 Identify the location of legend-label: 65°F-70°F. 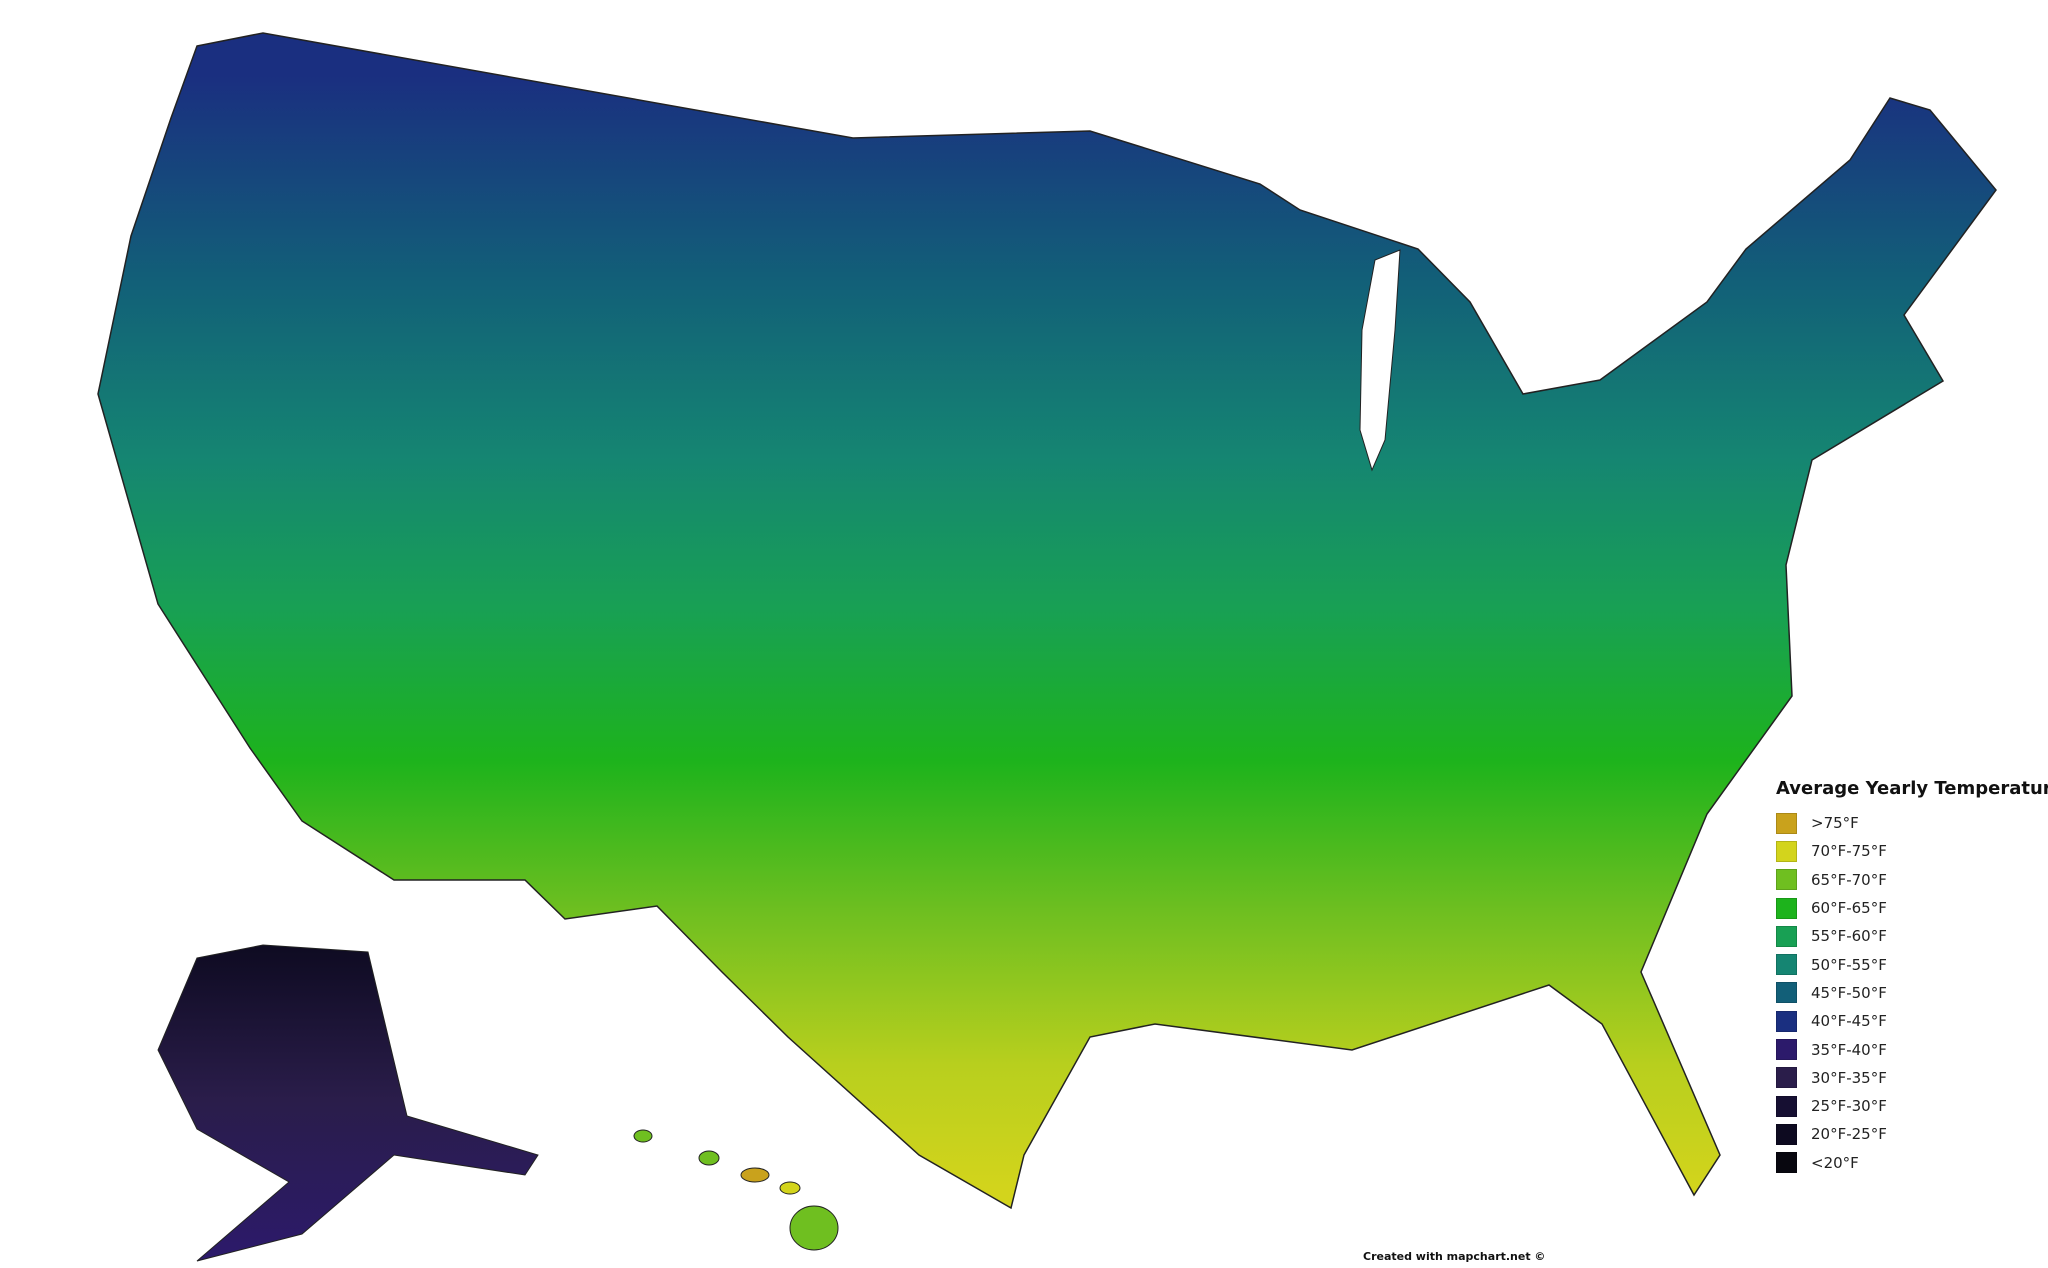
(1849, 879).